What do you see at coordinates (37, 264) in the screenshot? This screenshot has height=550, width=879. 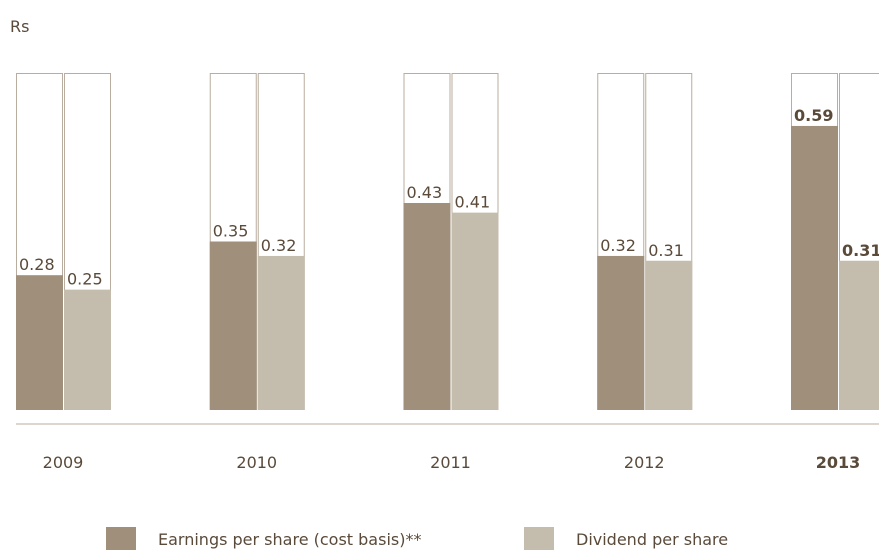 I see `value-label: 0.28` at bounding box center [37, 264].